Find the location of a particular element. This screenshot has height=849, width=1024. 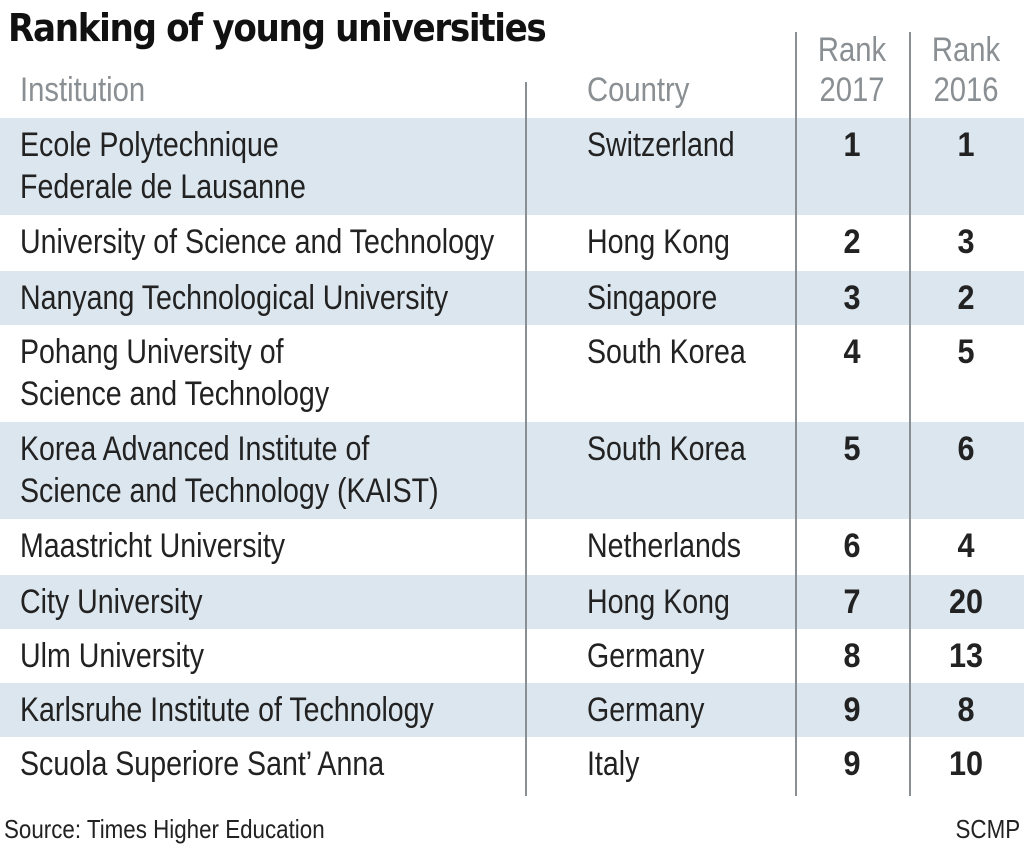

institution-line: City University is located at coordinates (111, 602).